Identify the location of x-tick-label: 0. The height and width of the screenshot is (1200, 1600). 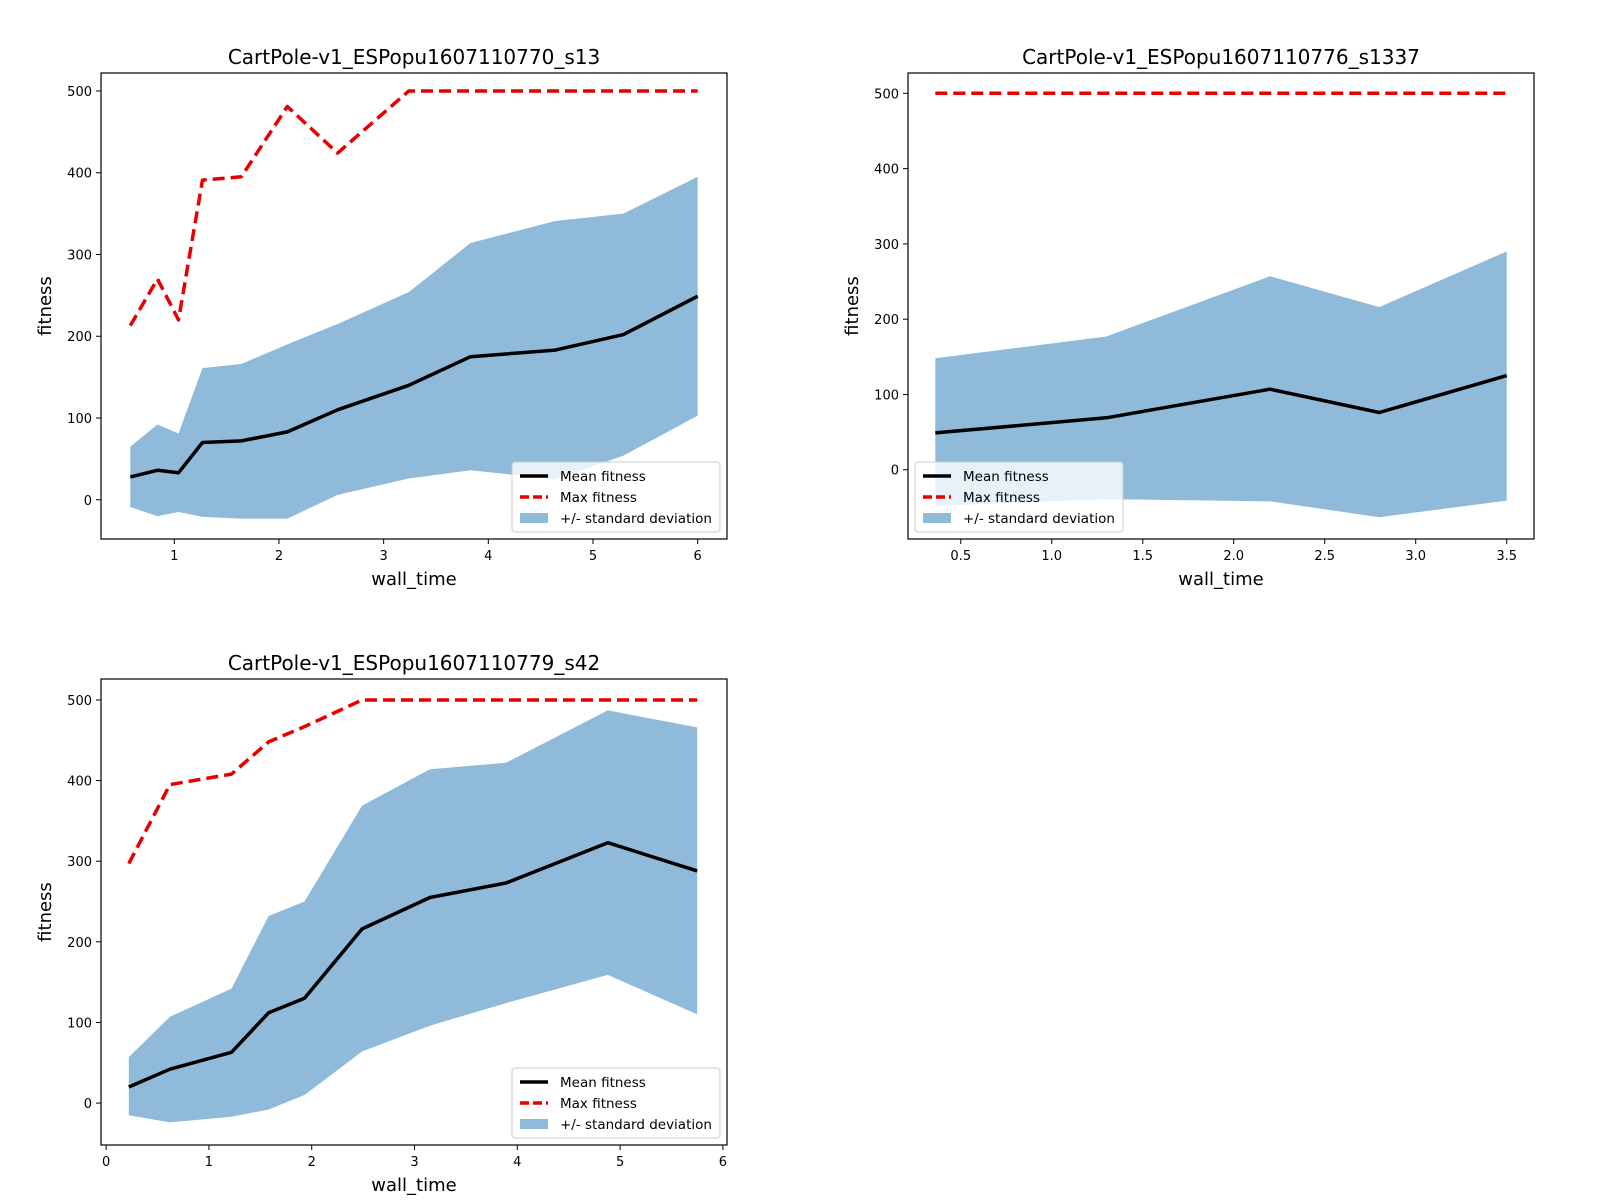
(106, 1162).